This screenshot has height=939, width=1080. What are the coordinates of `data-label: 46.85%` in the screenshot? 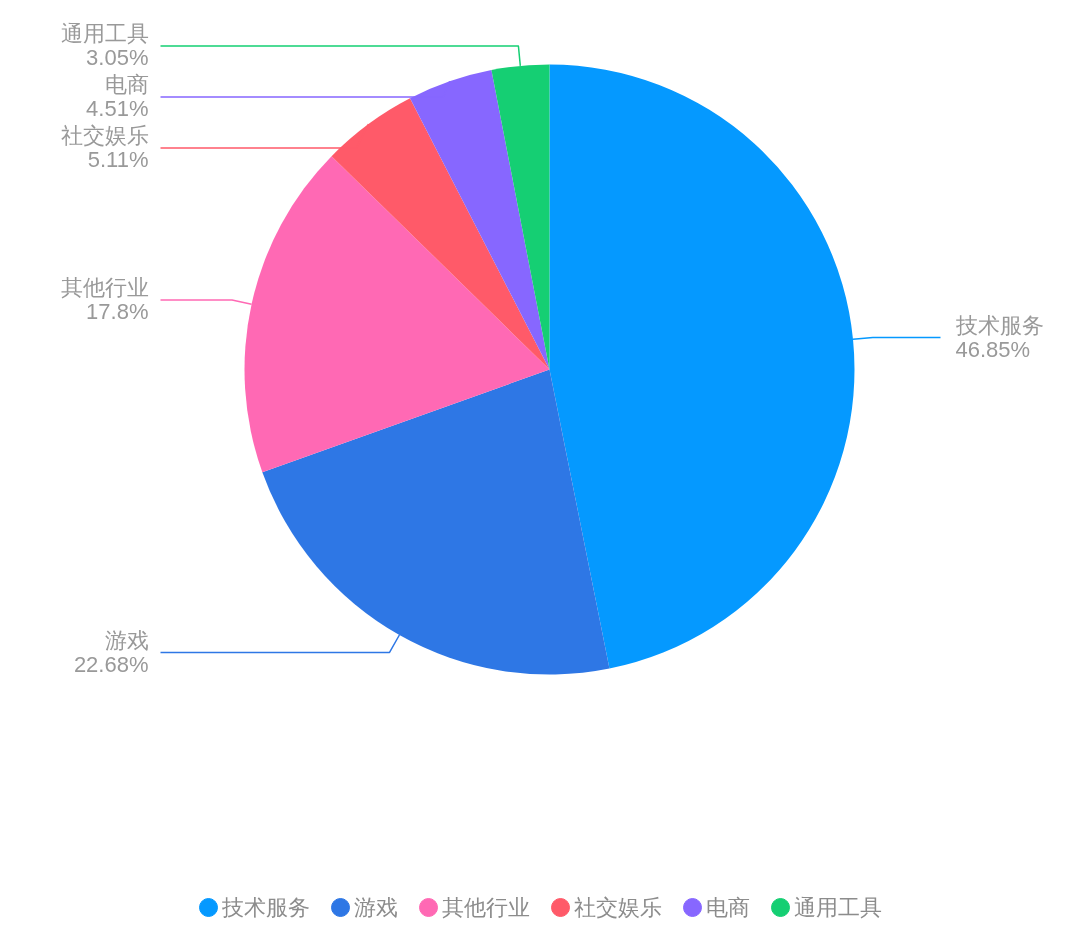 It's located at (993, 349).